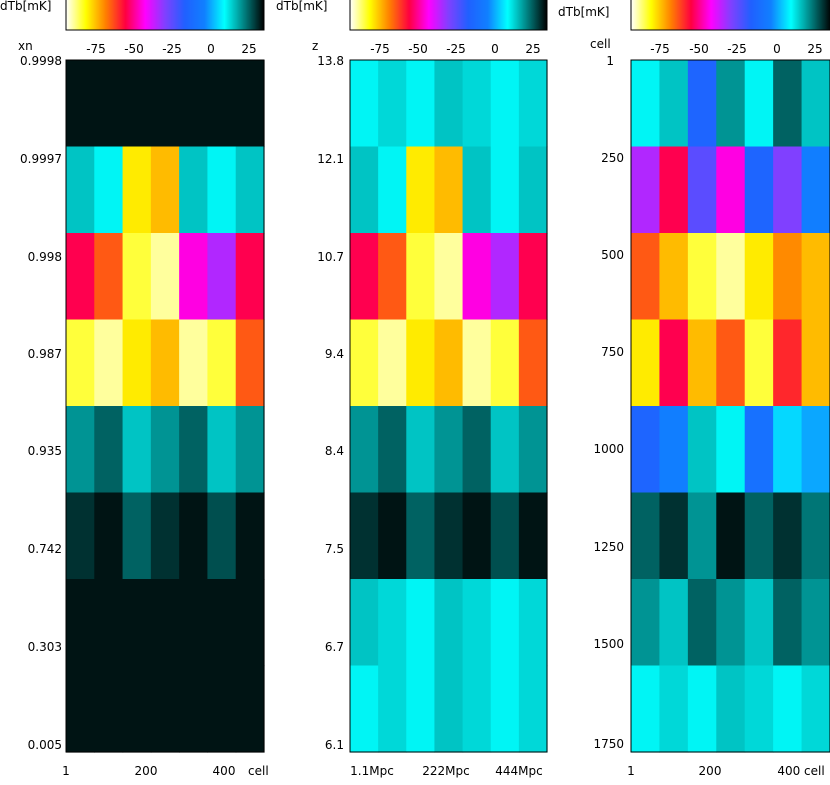 Image resolution: width=830 pixels, height=785 pixels. What do you see at coordinates (372, 771) in the screenshot?
I see `x-tick-label: 1.1Mpc` at bounding box center [372, 771].